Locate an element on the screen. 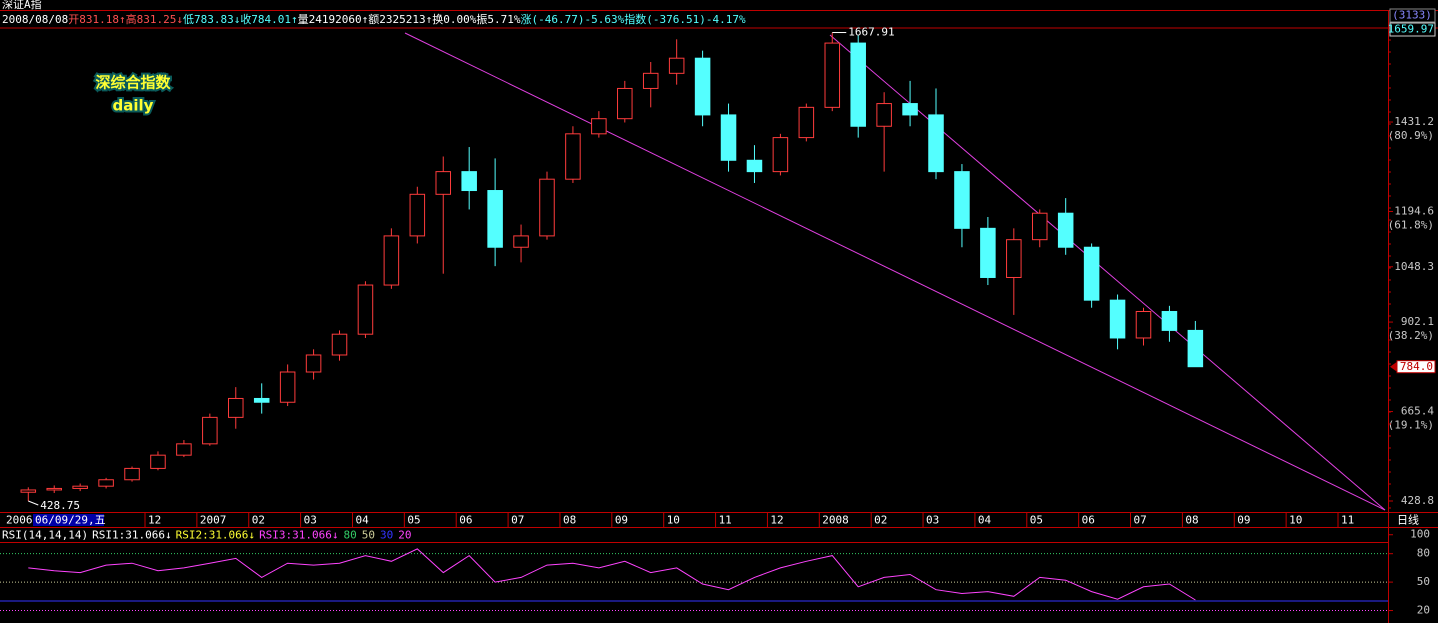 The height and width of the screenshot is (623, 1438). y-tick-label: 902.1 is located at coordinates (1417, 321).